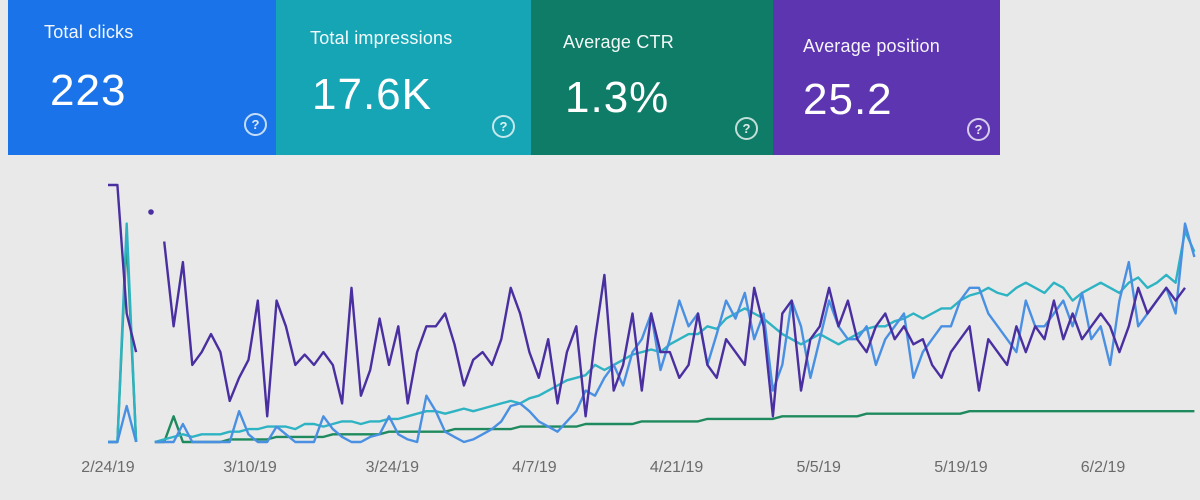 The height and width of the screenshot is (500, 1200). What do you see at coordinates (848, 99) in the screenshot?
I see `card-value: 25.2` at bounding box center [848, 99].